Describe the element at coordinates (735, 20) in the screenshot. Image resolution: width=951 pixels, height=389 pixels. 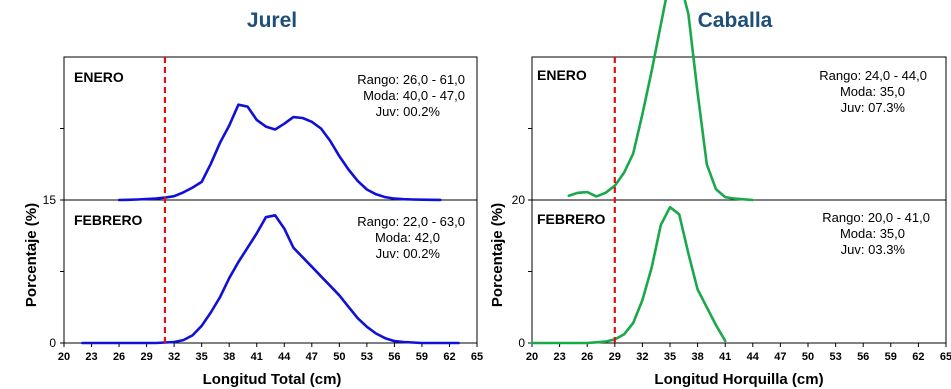
I see `caballa-title: Caballa` at that location.